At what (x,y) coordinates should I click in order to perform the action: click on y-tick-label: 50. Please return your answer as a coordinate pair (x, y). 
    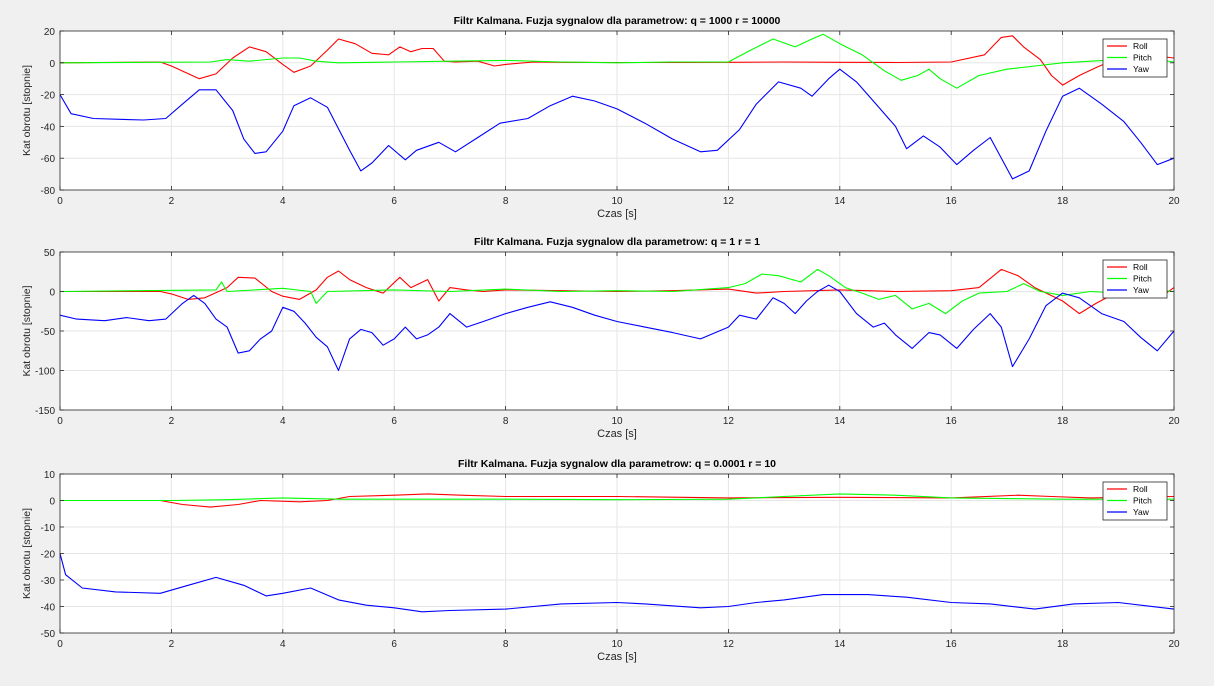
    Looking at the image, I should click on (50, 253).